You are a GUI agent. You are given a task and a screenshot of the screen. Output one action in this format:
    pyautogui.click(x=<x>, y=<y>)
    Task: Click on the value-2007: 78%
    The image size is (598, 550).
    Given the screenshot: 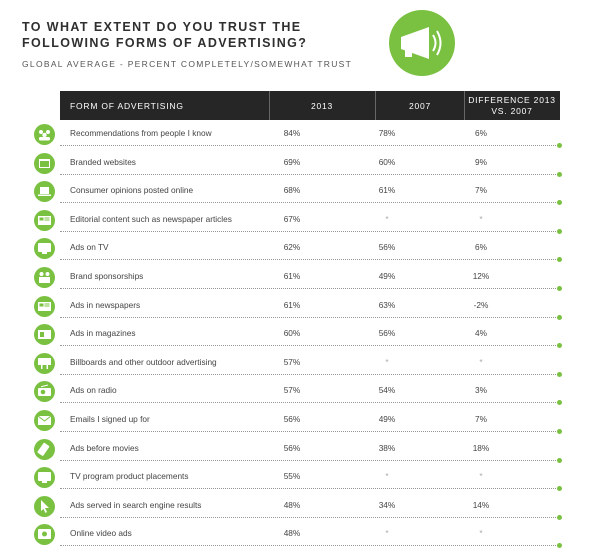 What is the action you would take?
    pyautogui.click(x=387, y=133)
    